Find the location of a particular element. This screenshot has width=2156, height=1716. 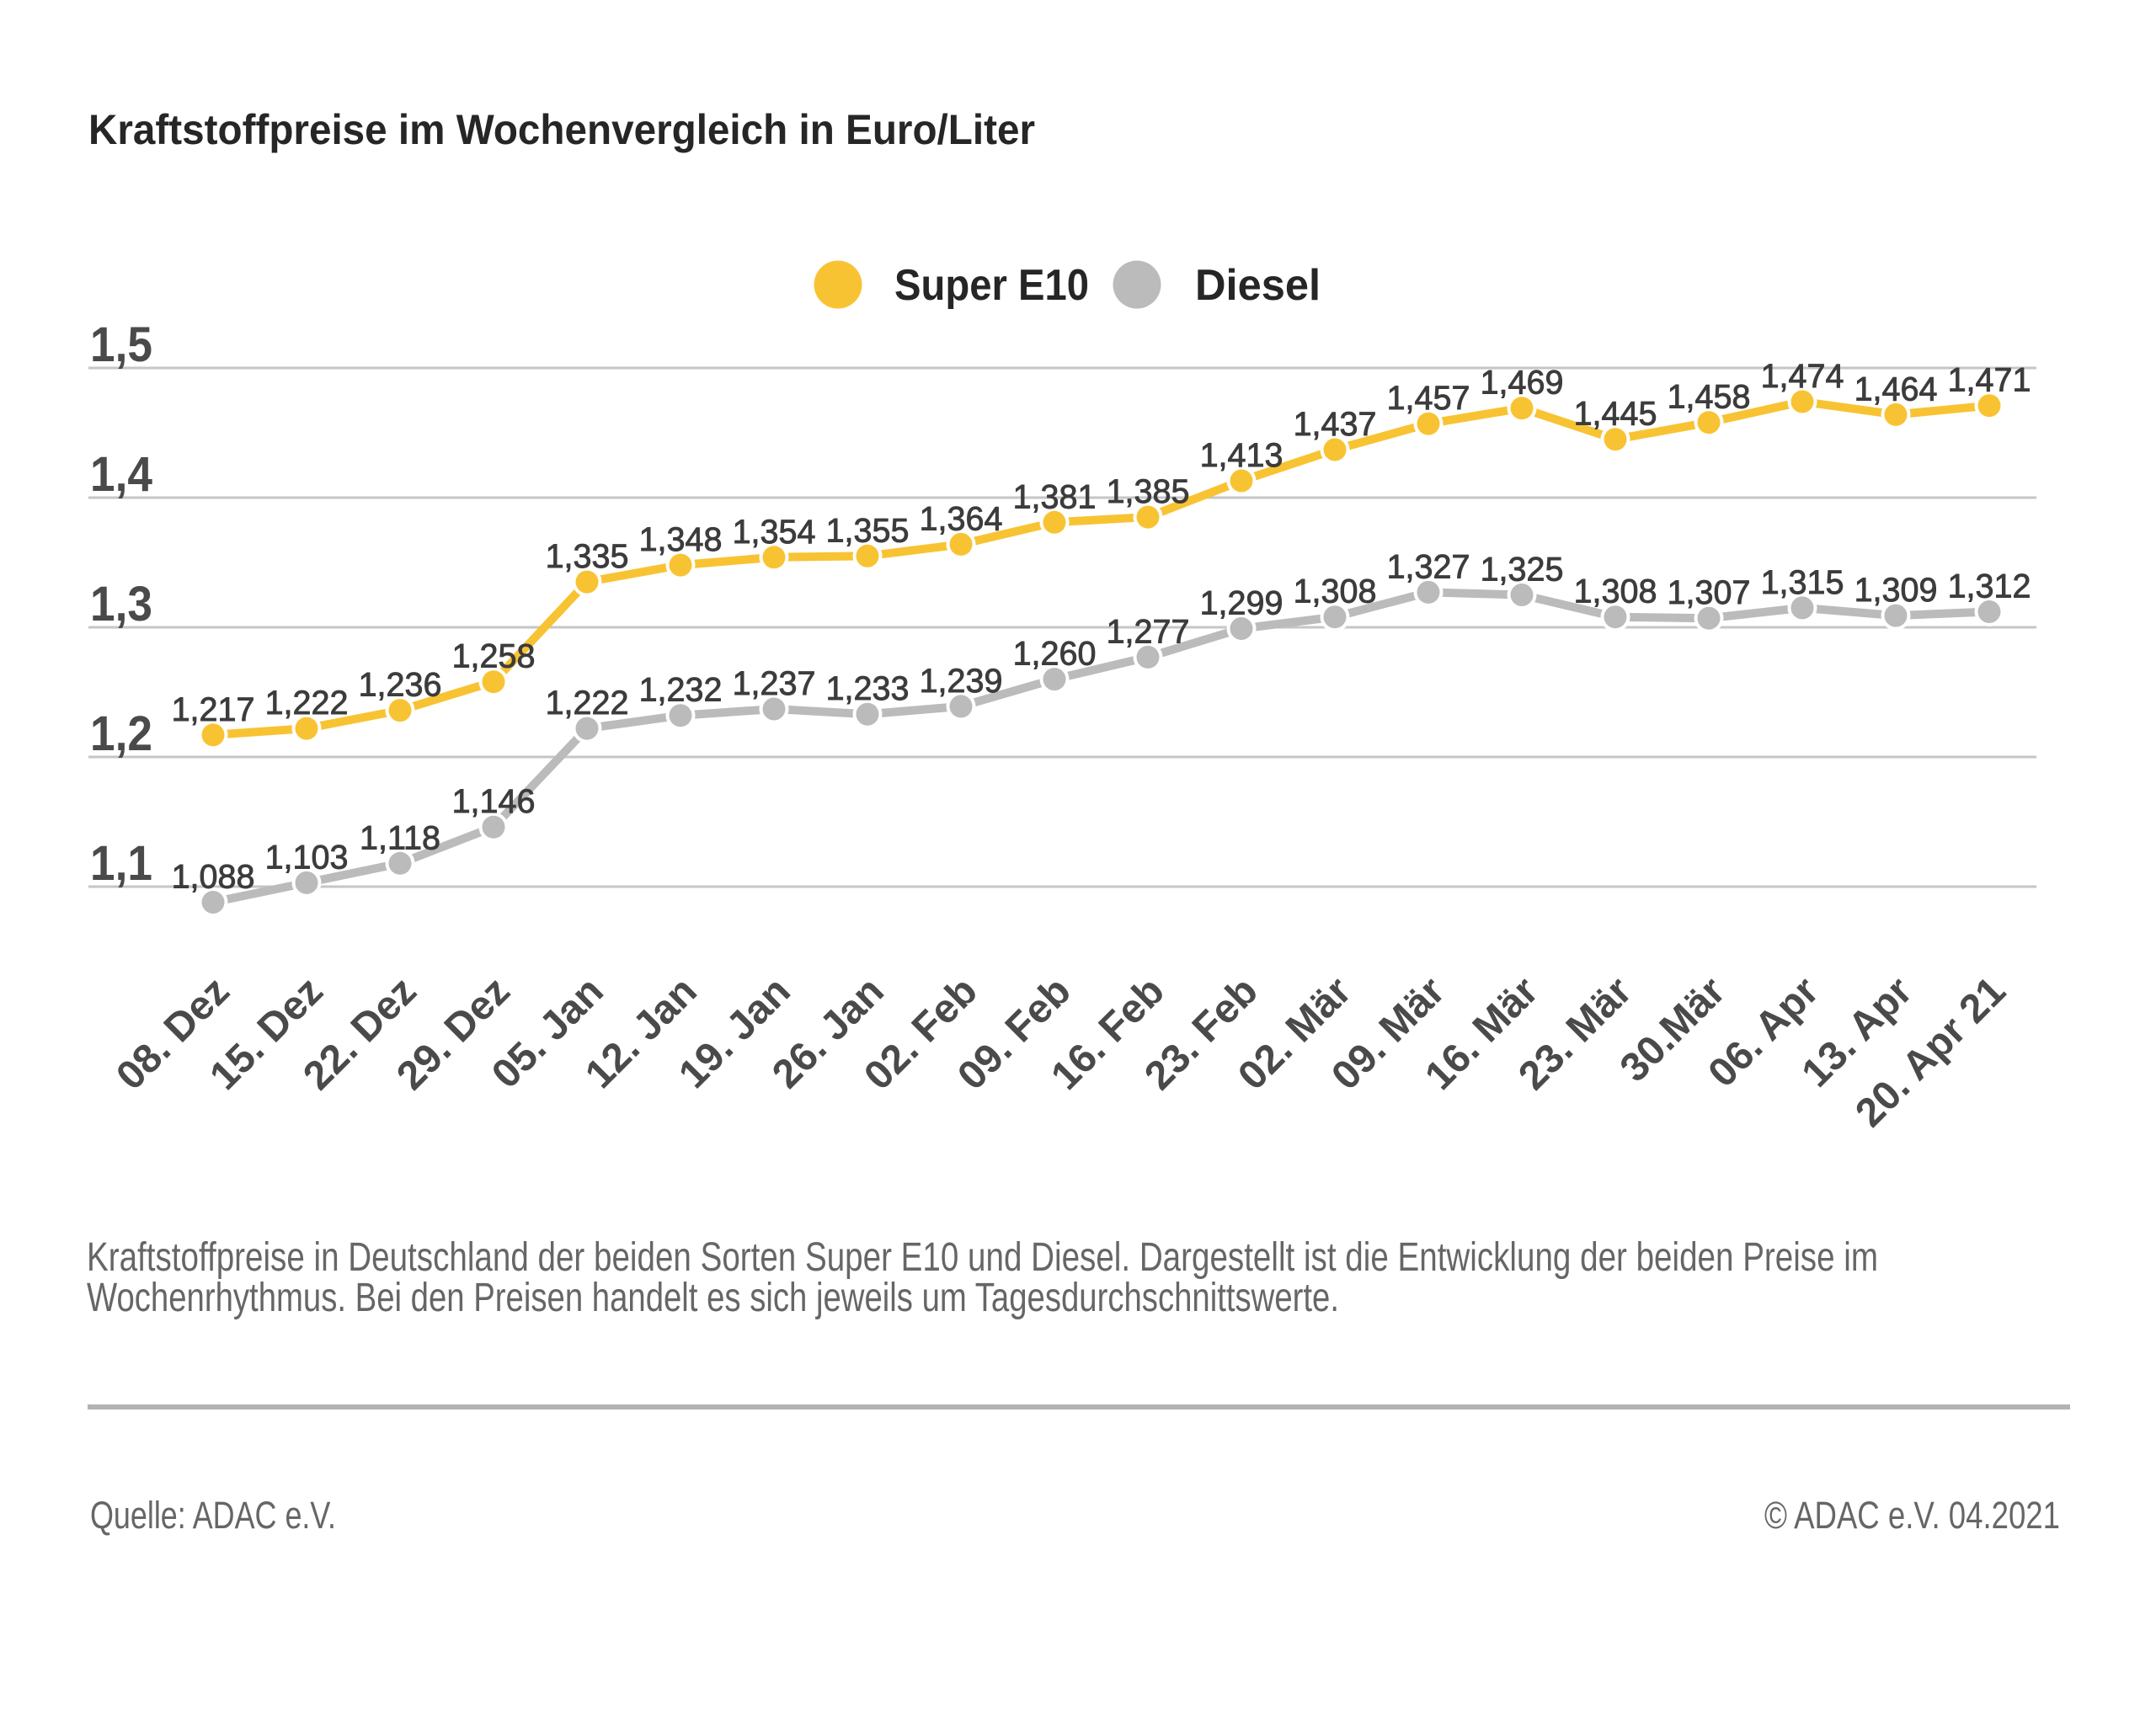

svg-text: 1,103 is located at coordinates (307, 857).